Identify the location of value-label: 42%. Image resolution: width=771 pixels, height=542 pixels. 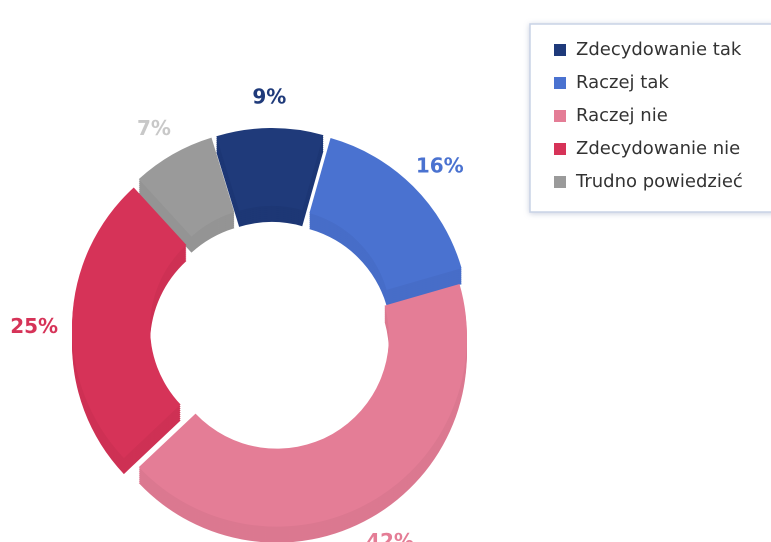
(390, 535).